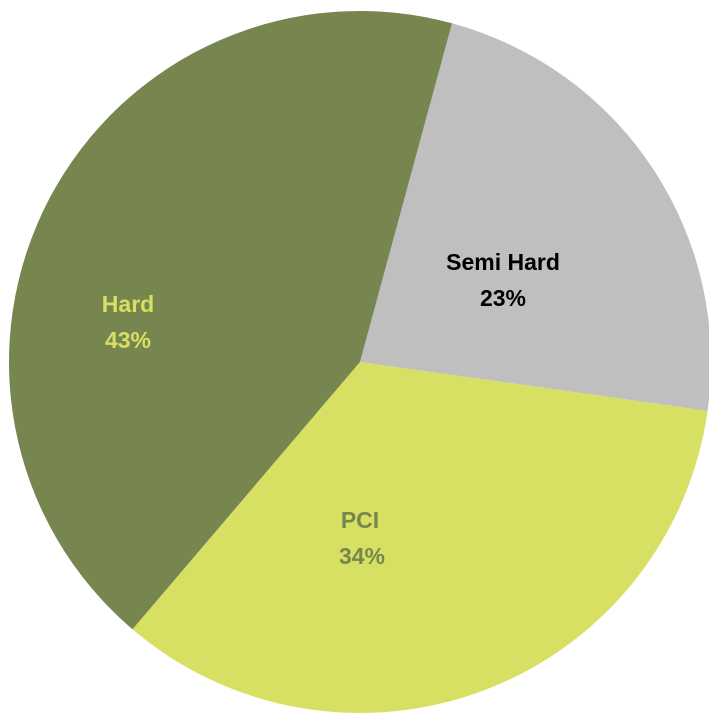  I want to click on slice-label: Semi Hard, so click(503, 262).